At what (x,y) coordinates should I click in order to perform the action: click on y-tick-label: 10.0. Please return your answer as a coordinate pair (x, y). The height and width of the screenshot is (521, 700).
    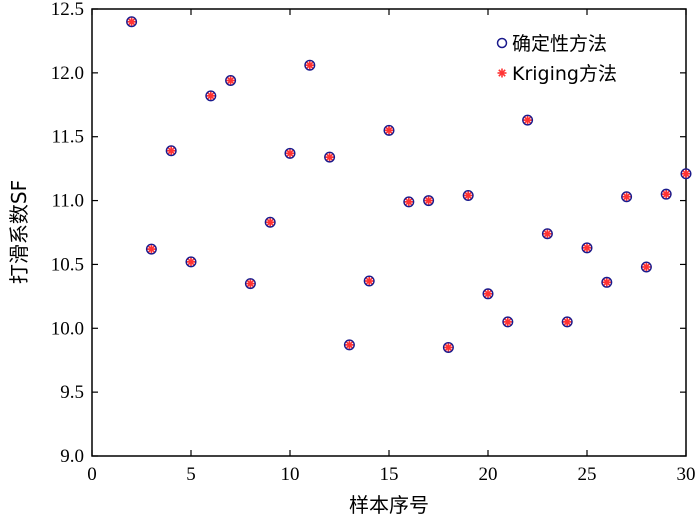
    Looking at the image, I should click on (67, 328).